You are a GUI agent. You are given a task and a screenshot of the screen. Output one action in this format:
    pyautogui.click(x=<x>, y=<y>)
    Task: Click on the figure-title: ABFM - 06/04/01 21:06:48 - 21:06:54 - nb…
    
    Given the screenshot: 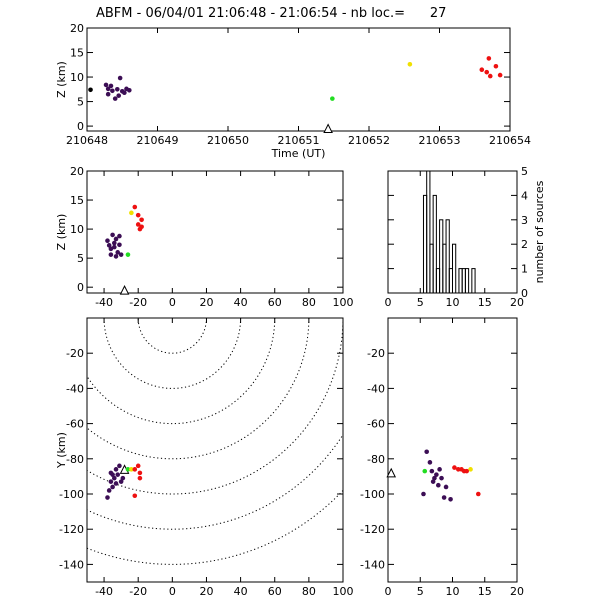 What is the action you would take?
    pyautogui.click(x=271, y=13)
    